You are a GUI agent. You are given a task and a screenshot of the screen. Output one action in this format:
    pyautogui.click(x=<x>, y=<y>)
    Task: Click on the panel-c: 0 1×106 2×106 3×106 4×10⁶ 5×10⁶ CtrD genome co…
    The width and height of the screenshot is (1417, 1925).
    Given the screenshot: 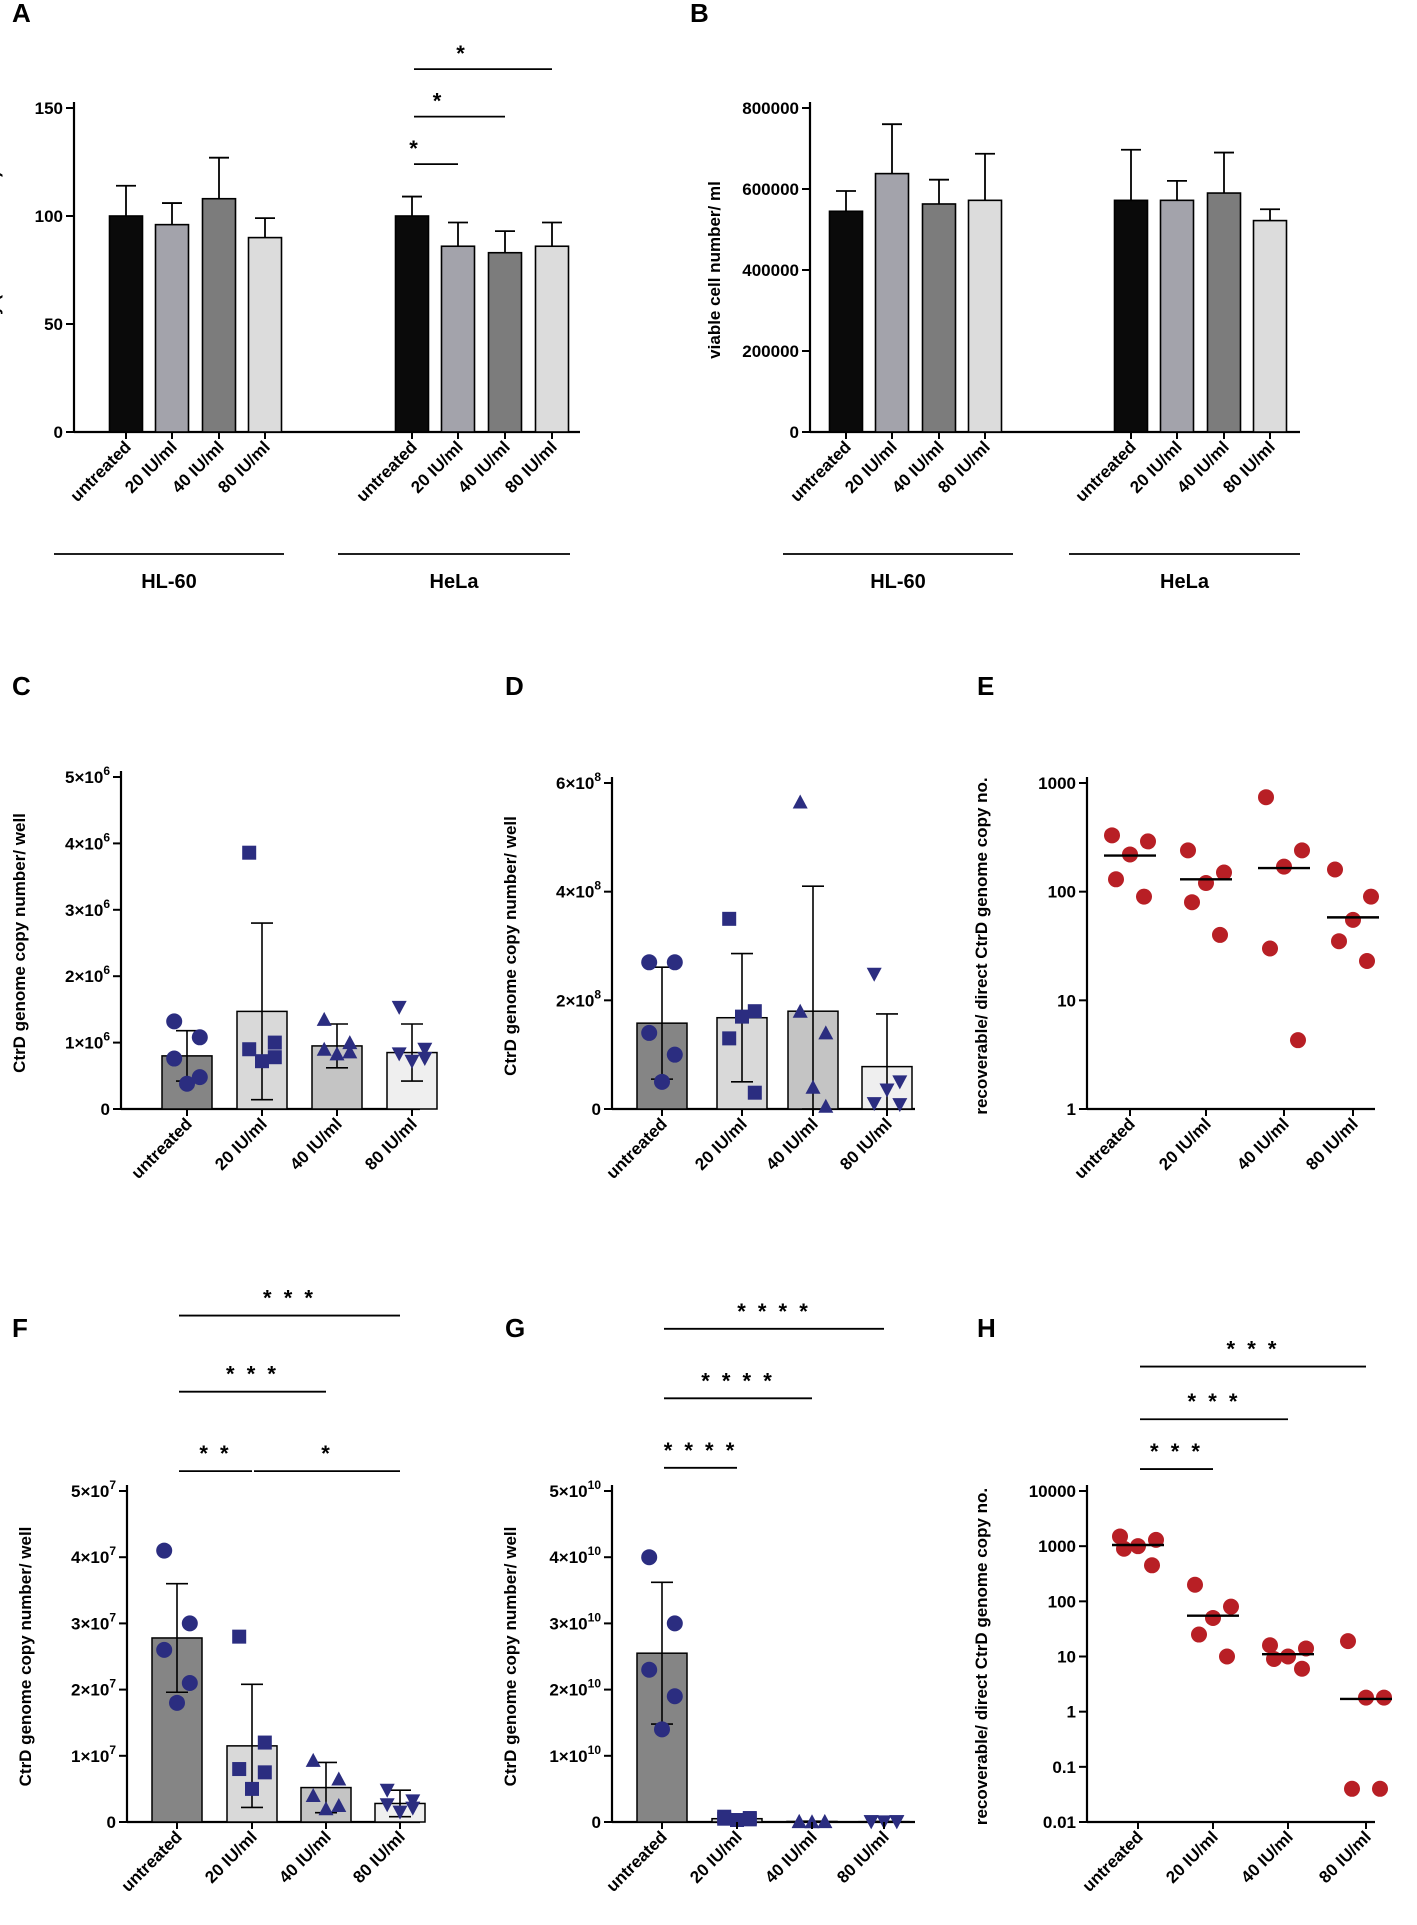 What is the action you would take?
    pyautogui.click(x=224, y=973)
    